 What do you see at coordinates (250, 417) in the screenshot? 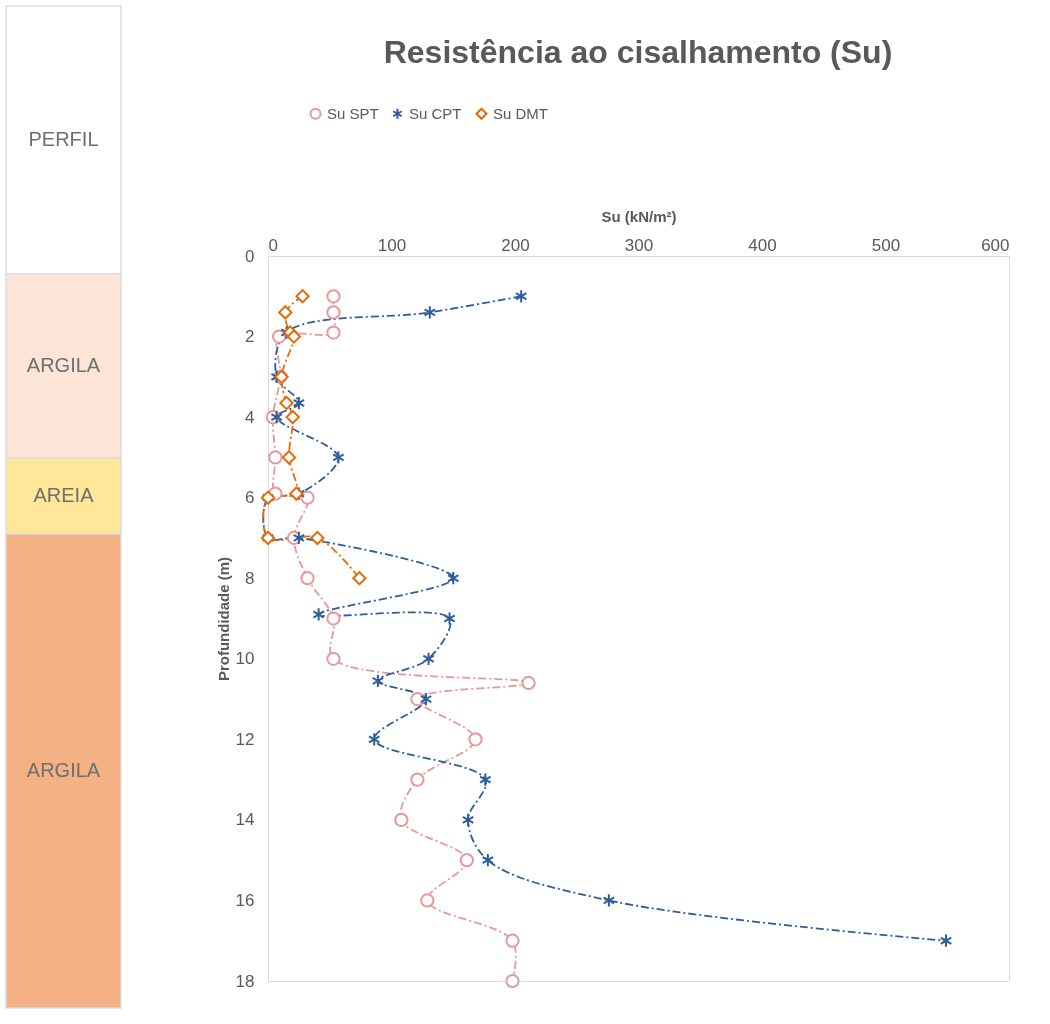
I see `y-tick-label: 4` at bounding box center [250, 417].